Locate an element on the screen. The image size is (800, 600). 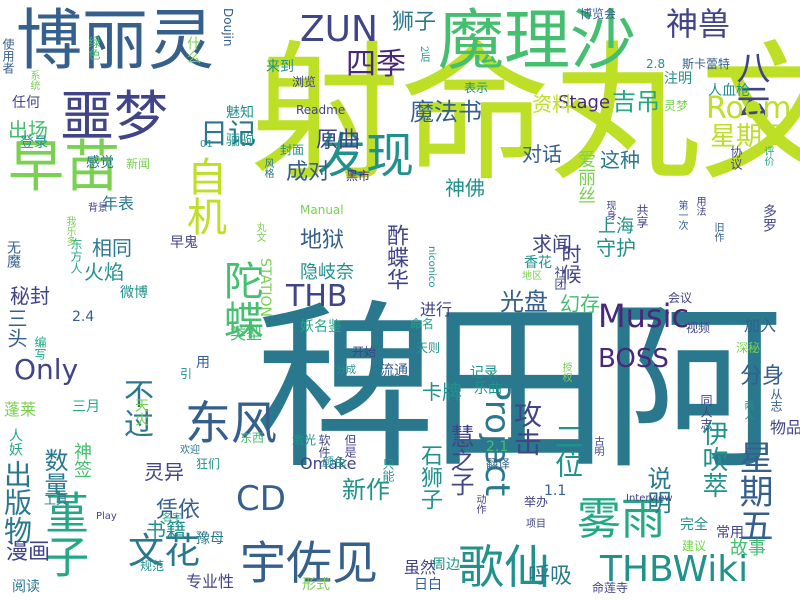
word-shinpi: 深秘 is located at coordinates (748, 348).